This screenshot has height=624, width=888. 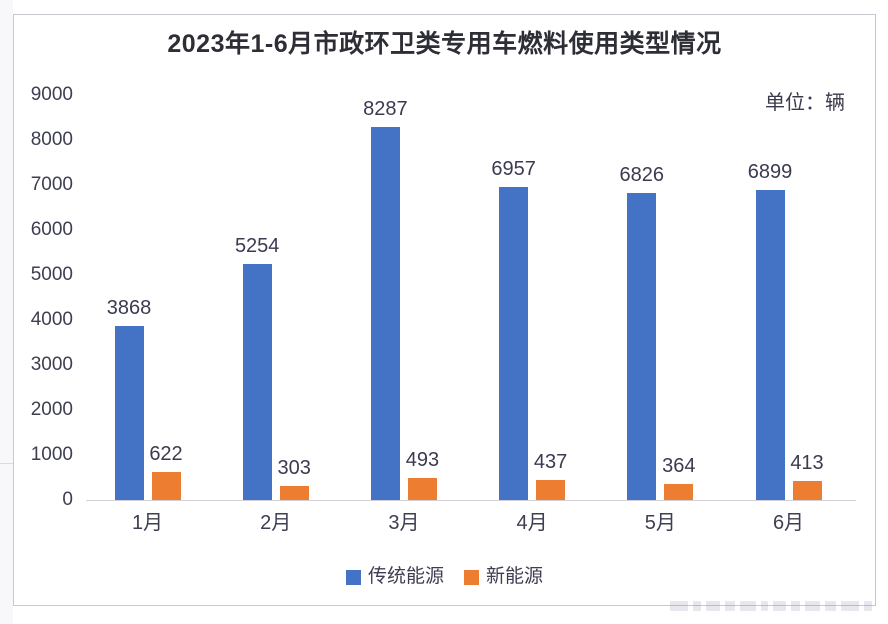 What do you see at coordinates (51, 364) in the screenshot?
I see `y-axis-tick-label: 3000` at bounding box center [51, 364].